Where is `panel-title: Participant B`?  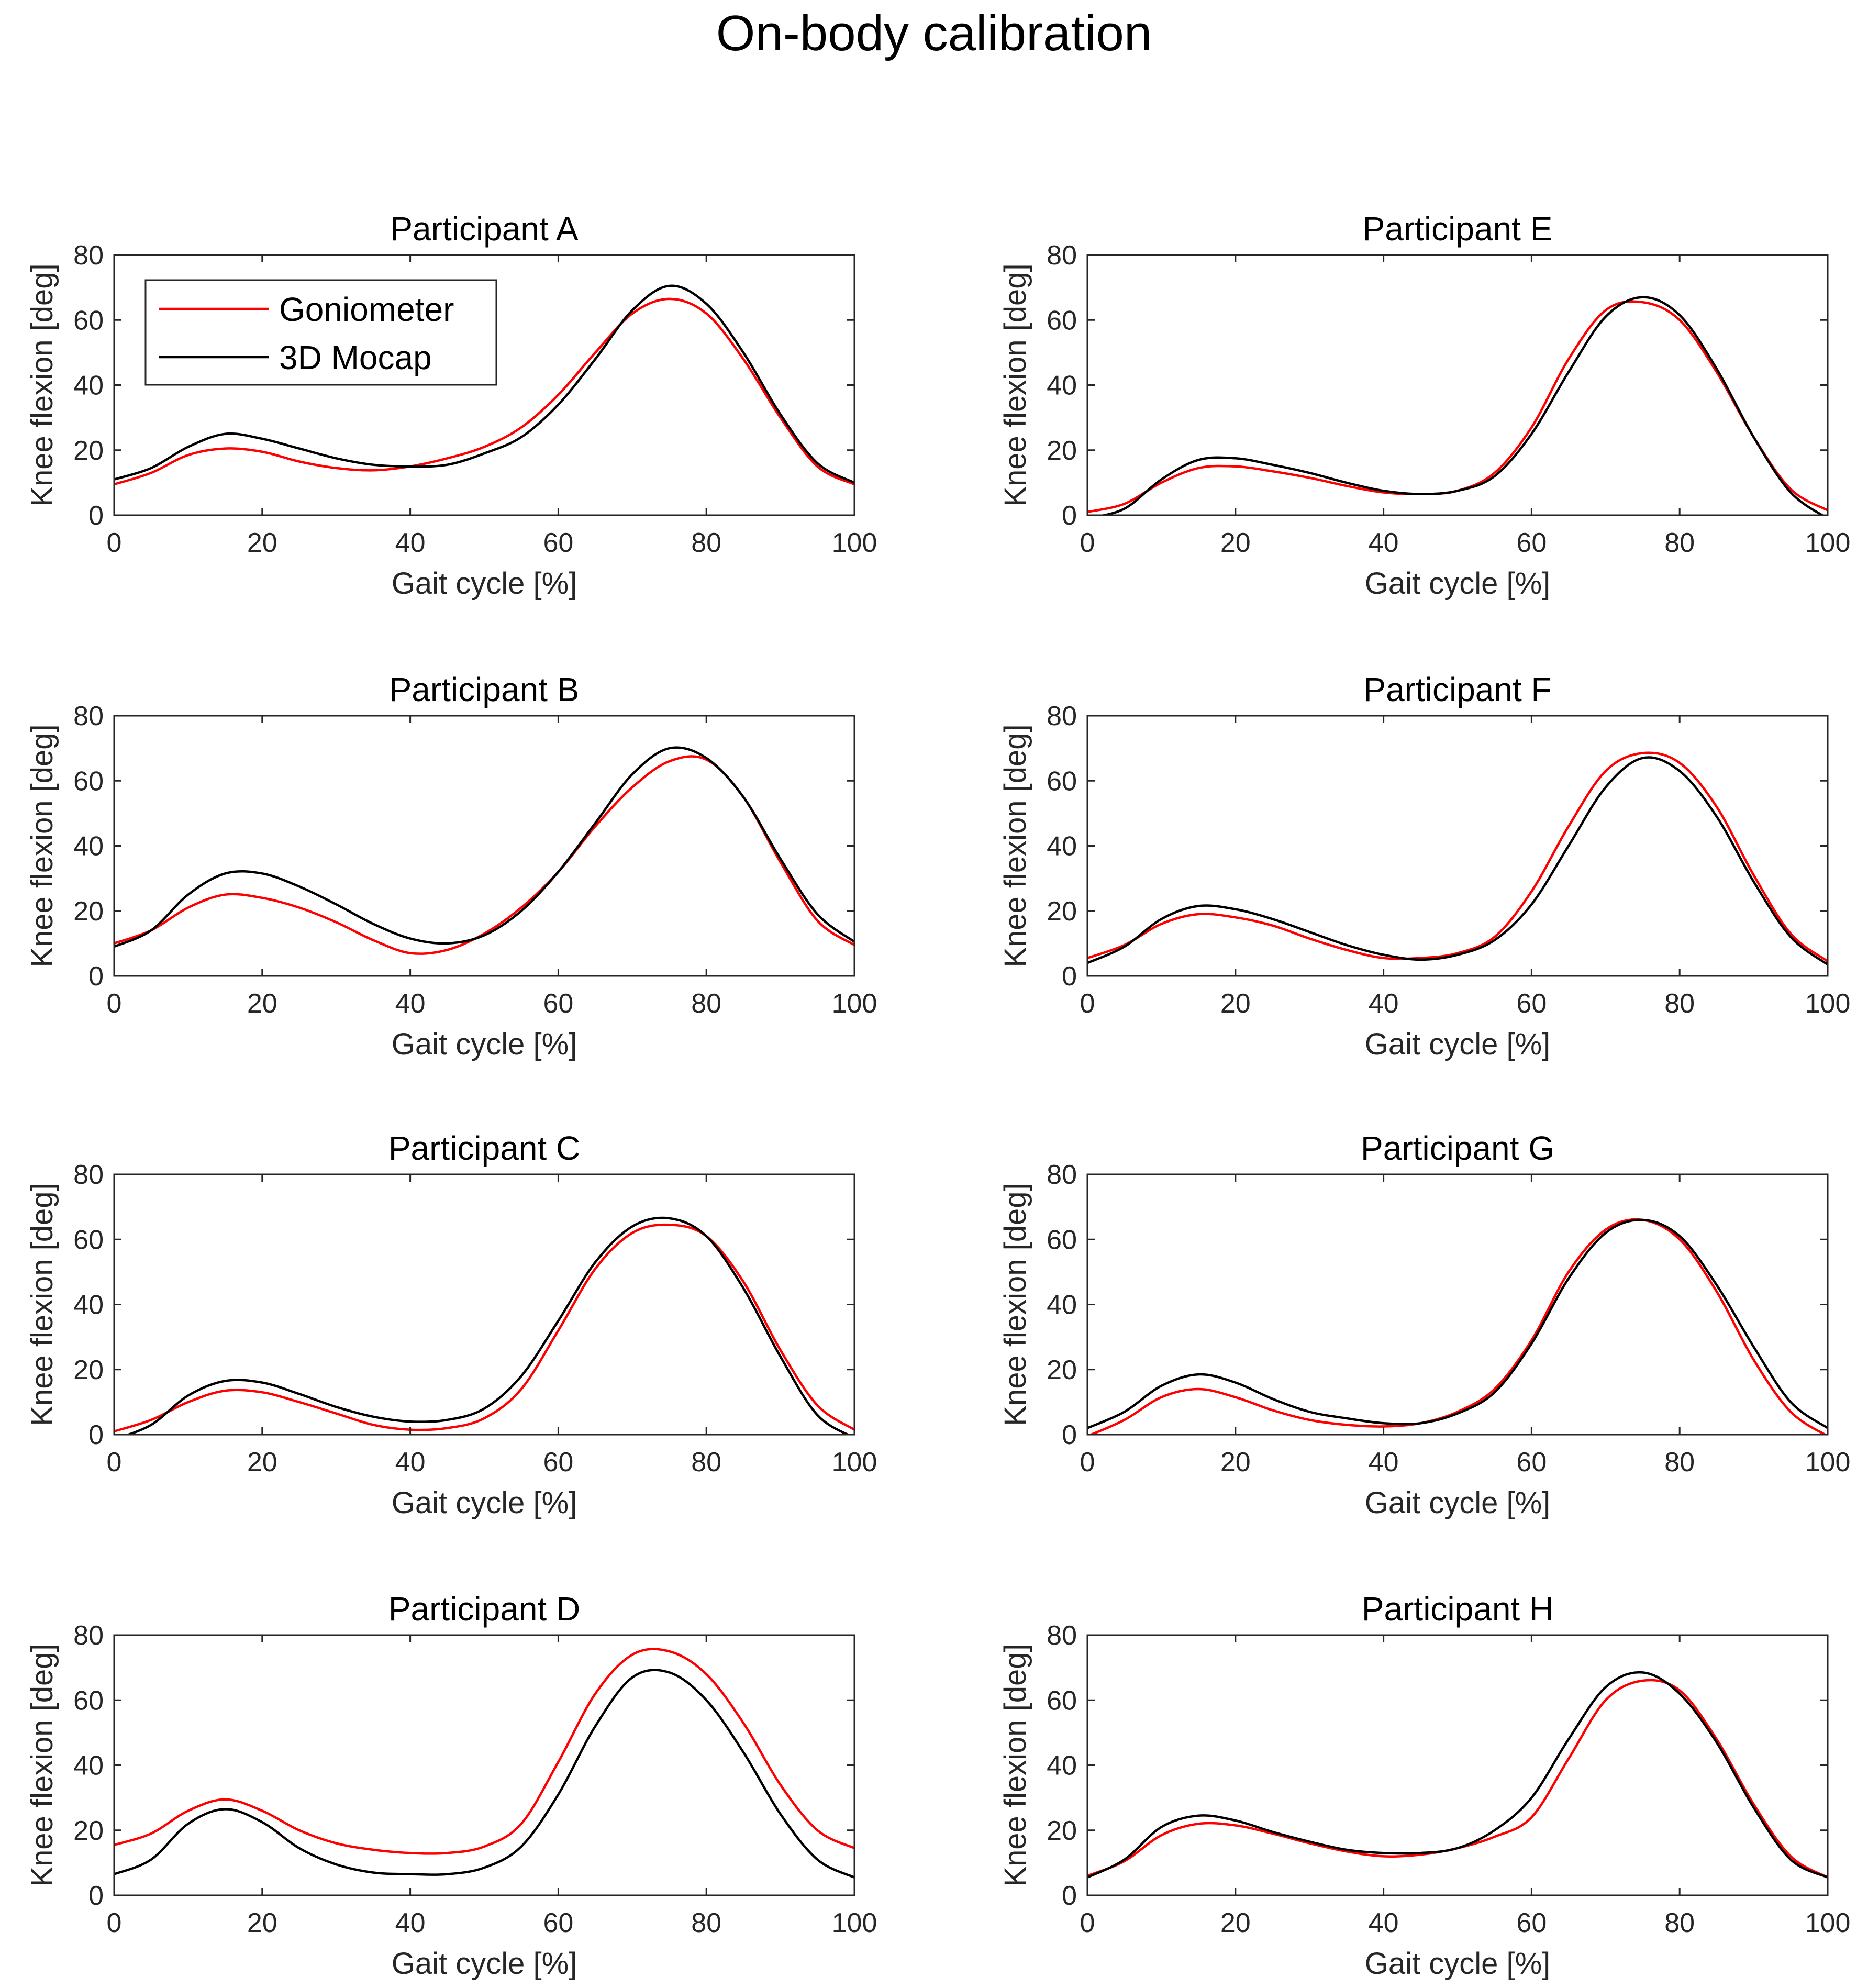
panel-title: Participant B is located at coordinates (485, 690).